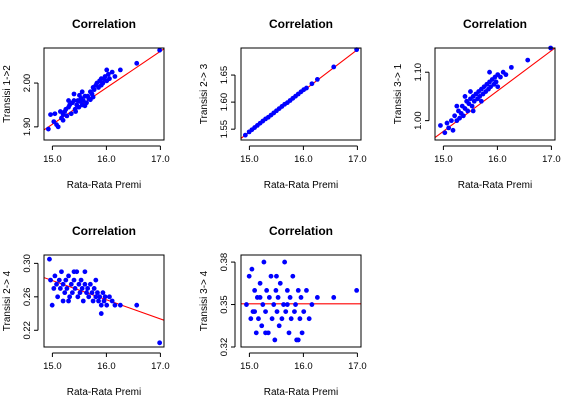 The width and height of the screenshot is (579, 414). I want to click on y-tick-label: 0.38, so click(224, 262).